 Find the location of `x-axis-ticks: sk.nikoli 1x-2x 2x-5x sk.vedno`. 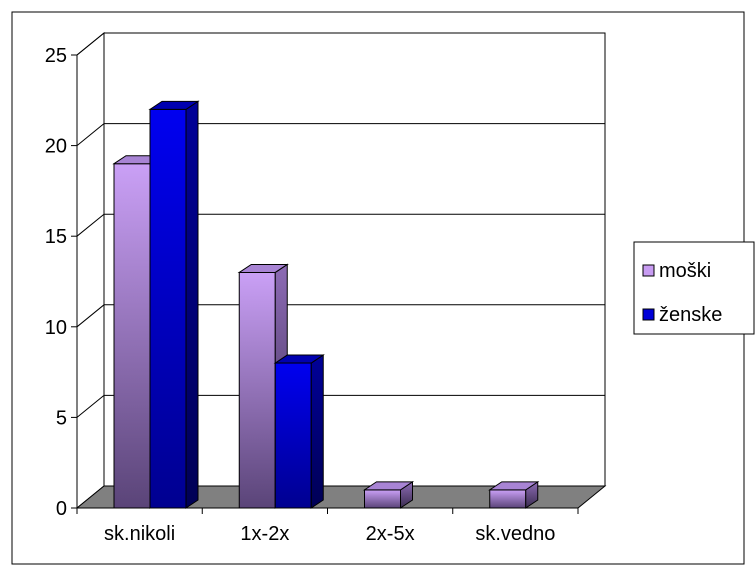

x-axis-ticks: sk.nikoli 1x-2x 2x-5x sk.vedno is located at coordinates (327, 526).